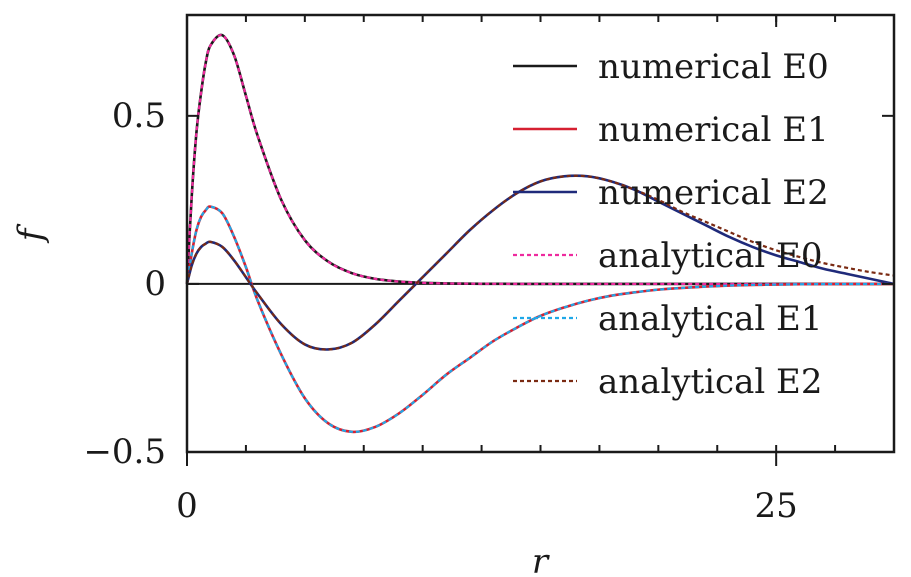 Image resolution: width=911 pixels, height=577 pixels. I want to click on legend-label-numerical-e1: numerical E1, so click(713, 130).